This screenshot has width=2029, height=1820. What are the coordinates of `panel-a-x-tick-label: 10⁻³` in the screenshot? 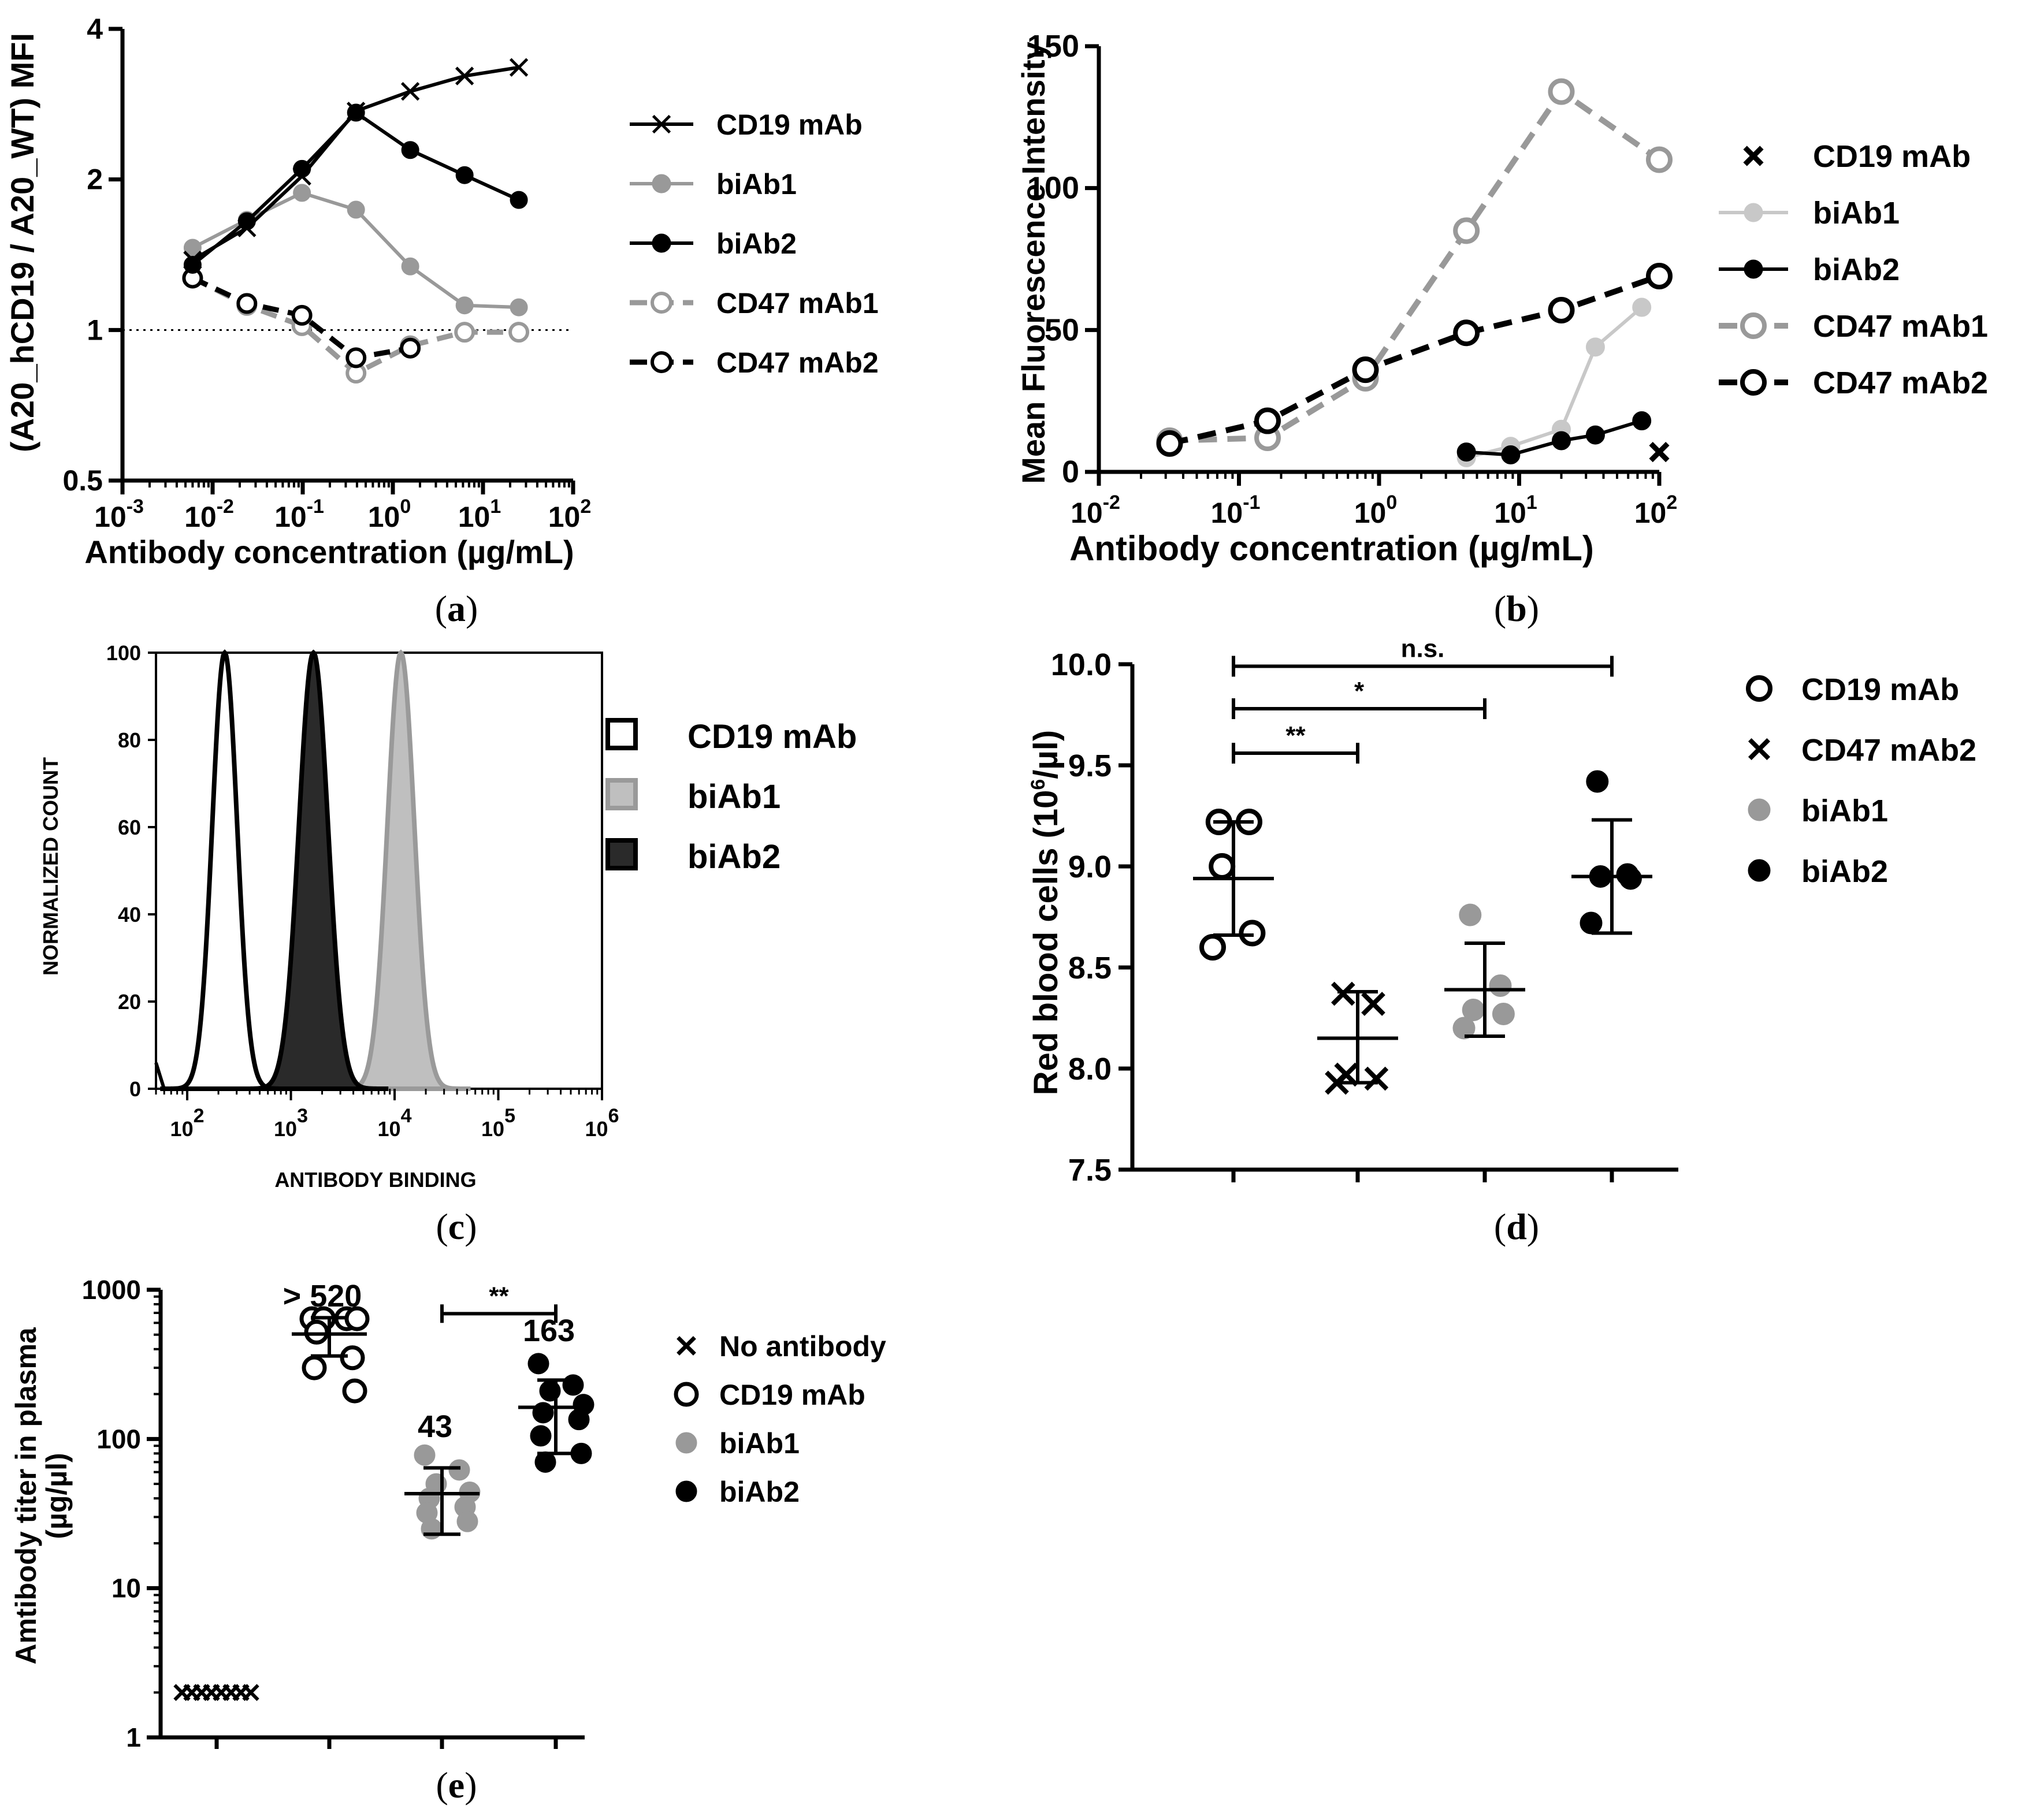 It's located at (119, 514).